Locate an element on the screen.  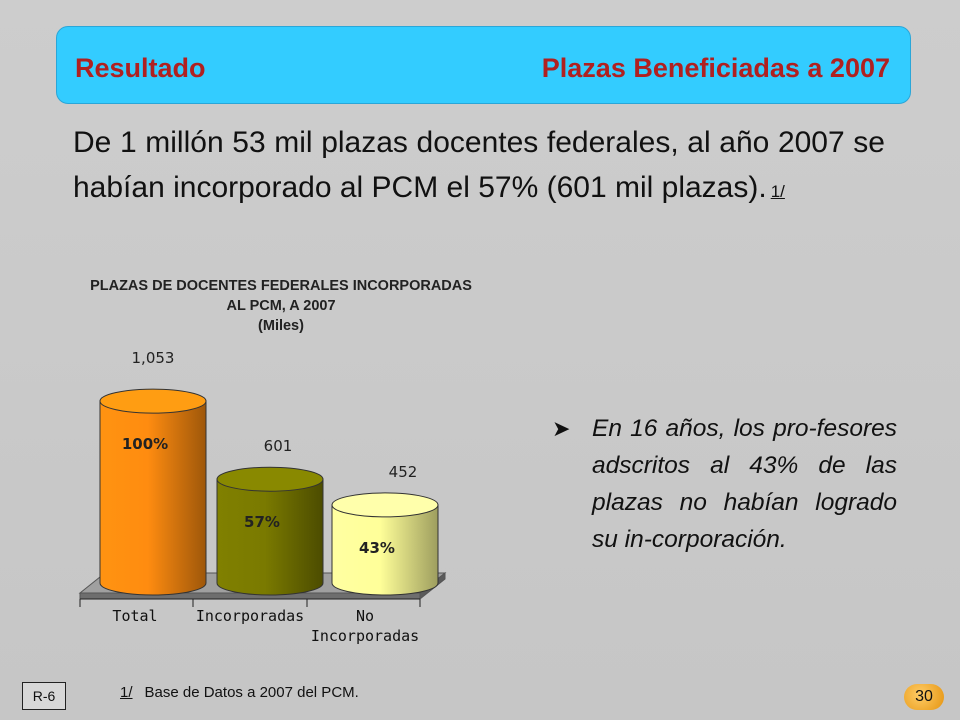
bar-no-incorporadas is located at coordinates (385, 550).